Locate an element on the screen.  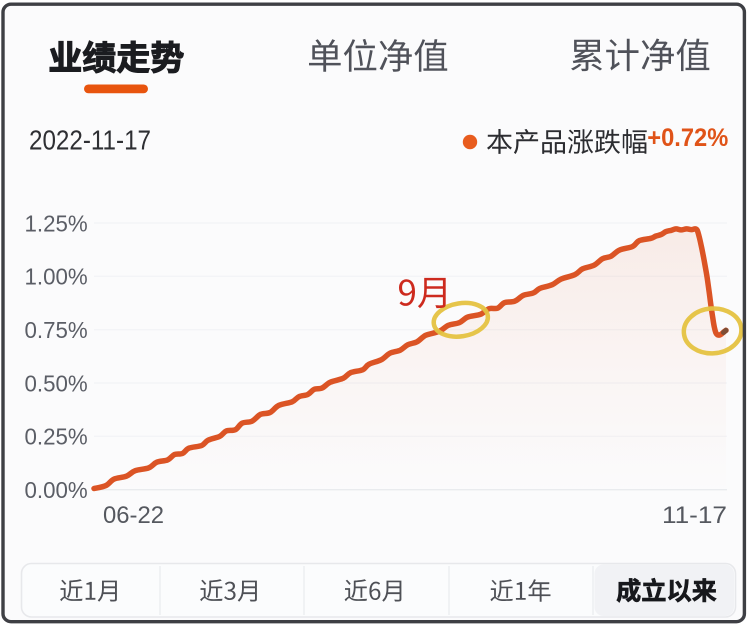
svg-text: 06-22 is located at coordinates (133, 515).